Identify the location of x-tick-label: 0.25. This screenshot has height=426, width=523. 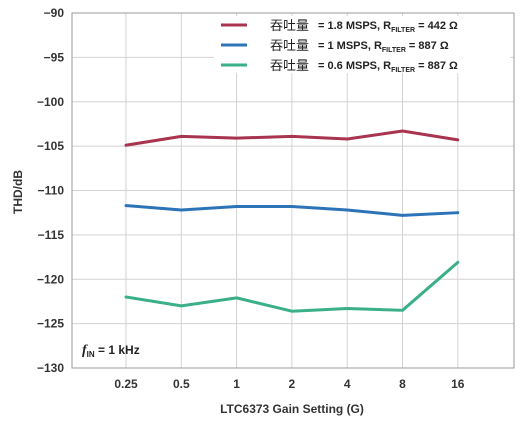
(126, 384).